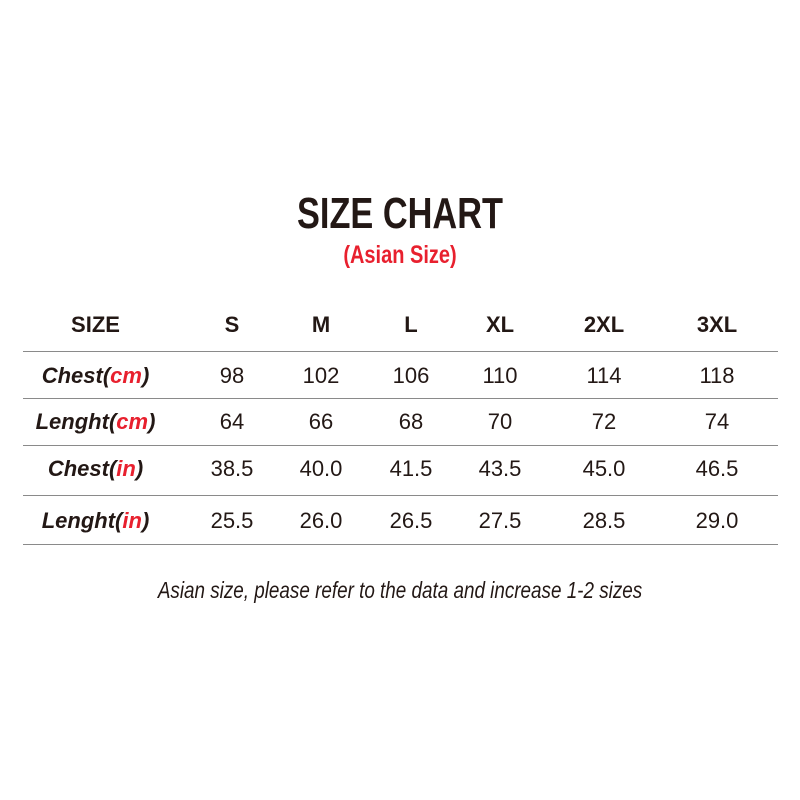 The height and width of the screenshot is (800, 800). Describe the element at coordinates (717, 324) in the screenshot. I see `header-size: 3XL` at that location.